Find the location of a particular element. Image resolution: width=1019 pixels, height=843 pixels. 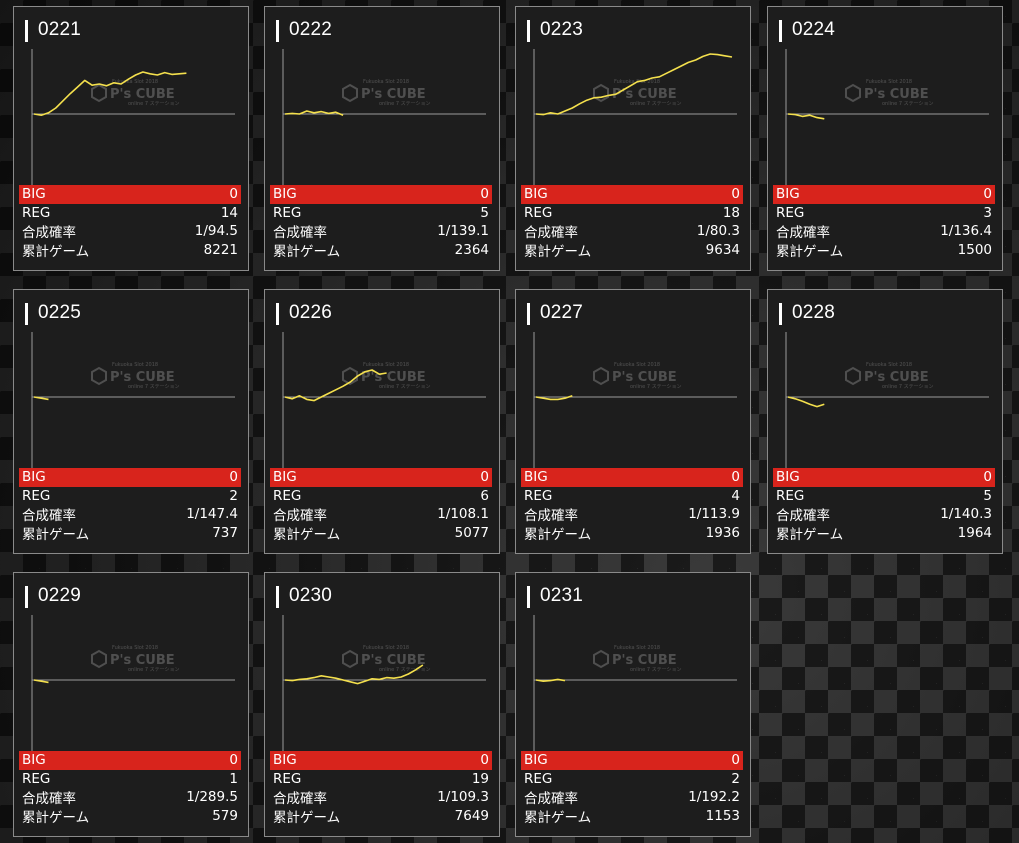

stats-table: BIG 0 REG 3 合成確率 1/136.4 累計ゲーム 1500 is located at coordinates (884, 222).